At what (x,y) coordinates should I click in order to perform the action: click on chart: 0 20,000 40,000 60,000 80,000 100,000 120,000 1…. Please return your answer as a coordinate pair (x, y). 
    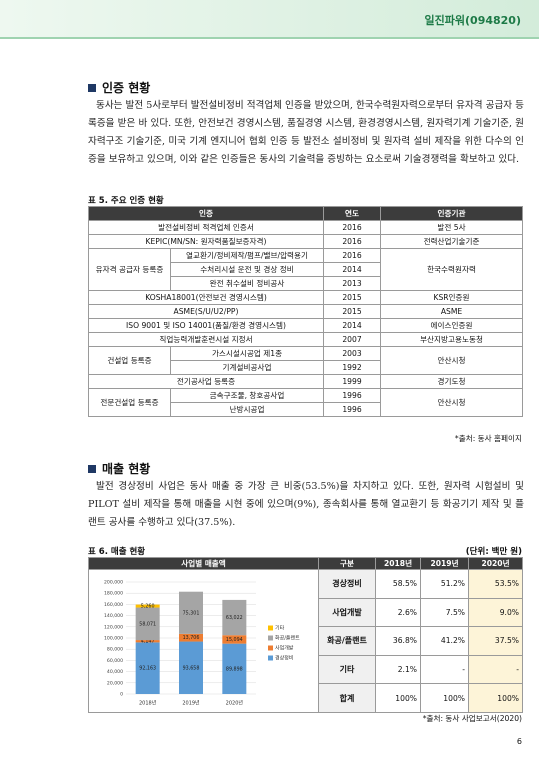
    Looking at the image, I should click on (202, 643).